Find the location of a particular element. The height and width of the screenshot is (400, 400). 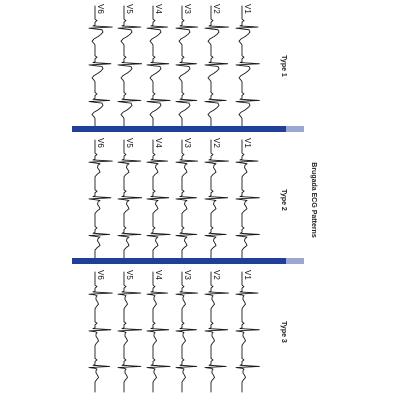

figure-title: Brugada ECG Patterns is located at coordinates (313, 200).